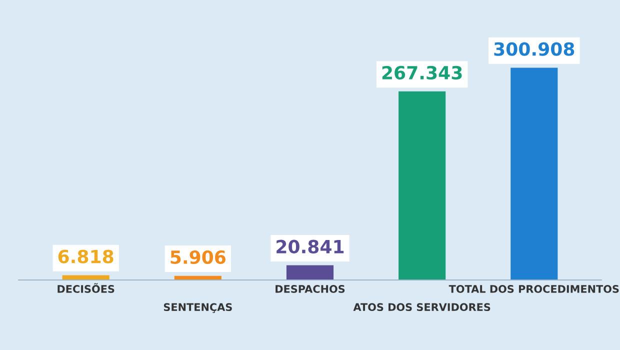 Image resolution: width=620 pixels, height=350 pixels. What do you see at coordinates (533, 289) in the screenshot?
I see `x-tick-label: TOTAL DOS PROCEDIMENTOS` at bounding box center [533, 289].